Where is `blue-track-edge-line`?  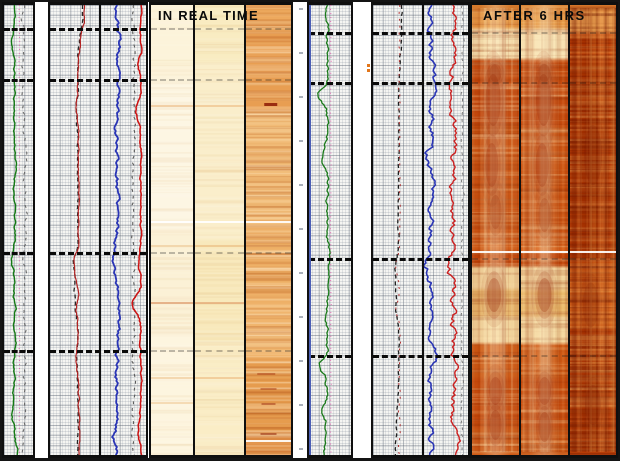 blue-track-edge-line is located at coordinates (310, 230).